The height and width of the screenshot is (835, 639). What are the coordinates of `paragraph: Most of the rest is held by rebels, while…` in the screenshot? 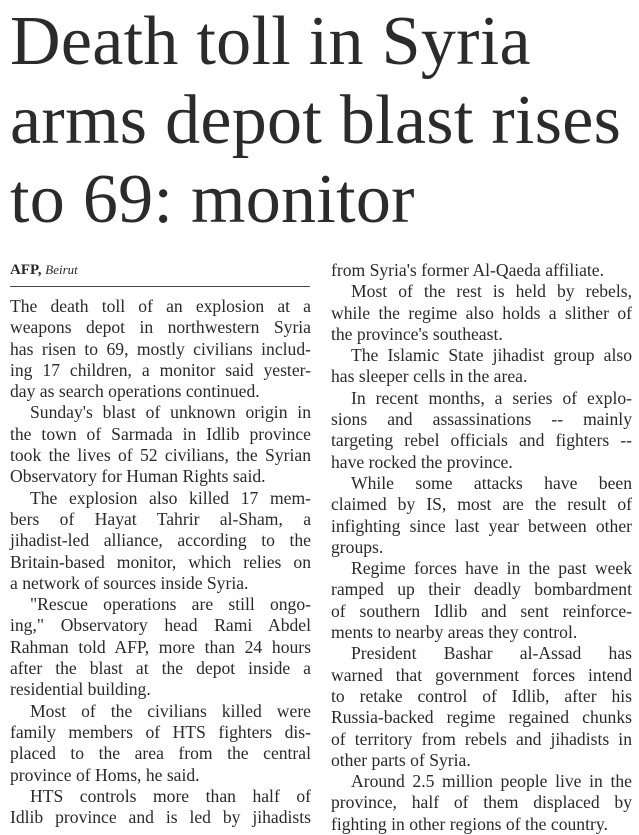 It's located at (481, 313).